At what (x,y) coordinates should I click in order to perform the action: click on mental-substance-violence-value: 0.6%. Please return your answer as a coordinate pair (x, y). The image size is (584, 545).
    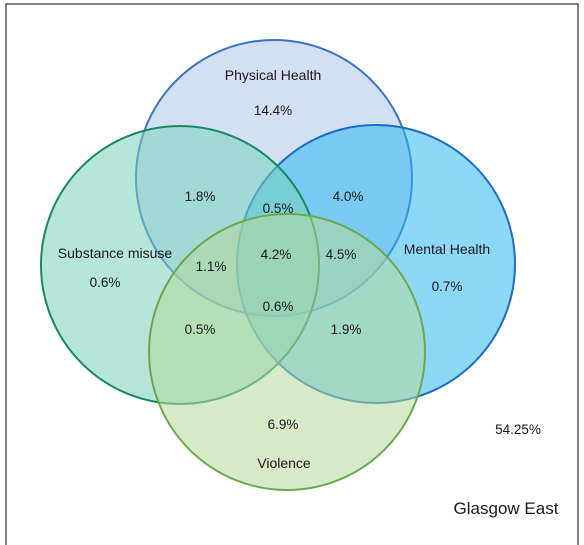
    Looking at the image, I should click on (278, 306).